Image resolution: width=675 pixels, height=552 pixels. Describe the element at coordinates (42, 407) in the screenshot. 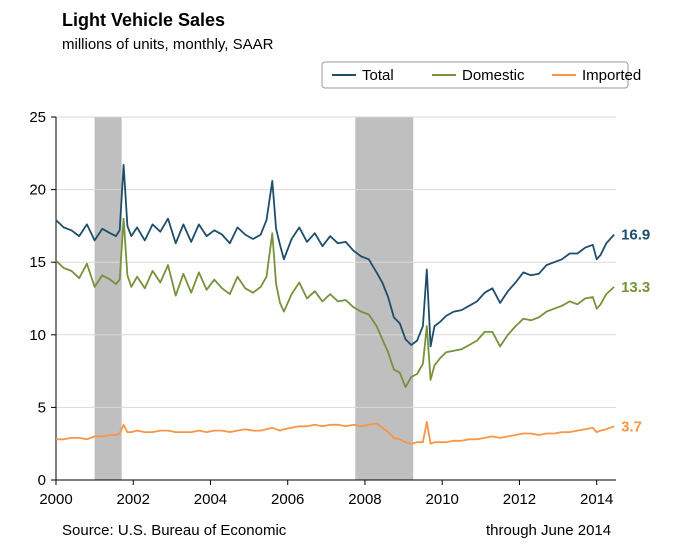

I see `y-tick-label: 5` at that location.